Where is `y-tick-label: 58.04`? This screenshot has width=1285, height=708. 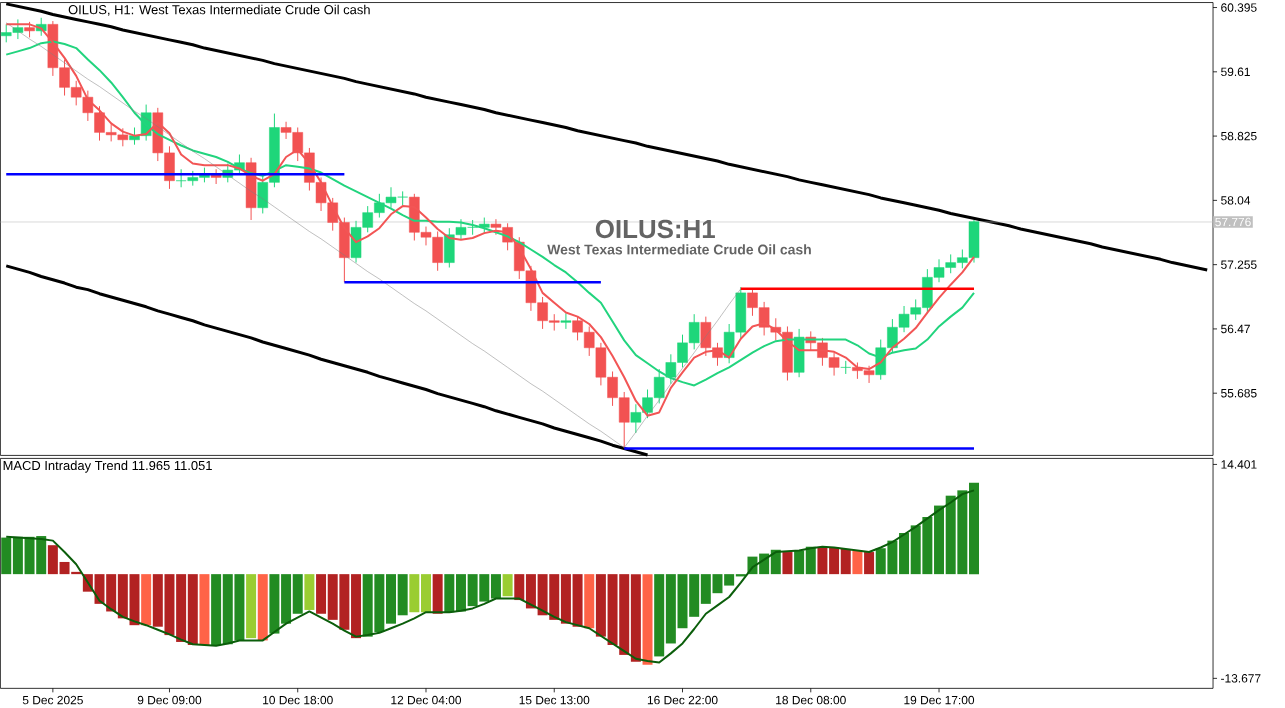 y-tick-label: 58.04 is located at coordinates (1236, 200).